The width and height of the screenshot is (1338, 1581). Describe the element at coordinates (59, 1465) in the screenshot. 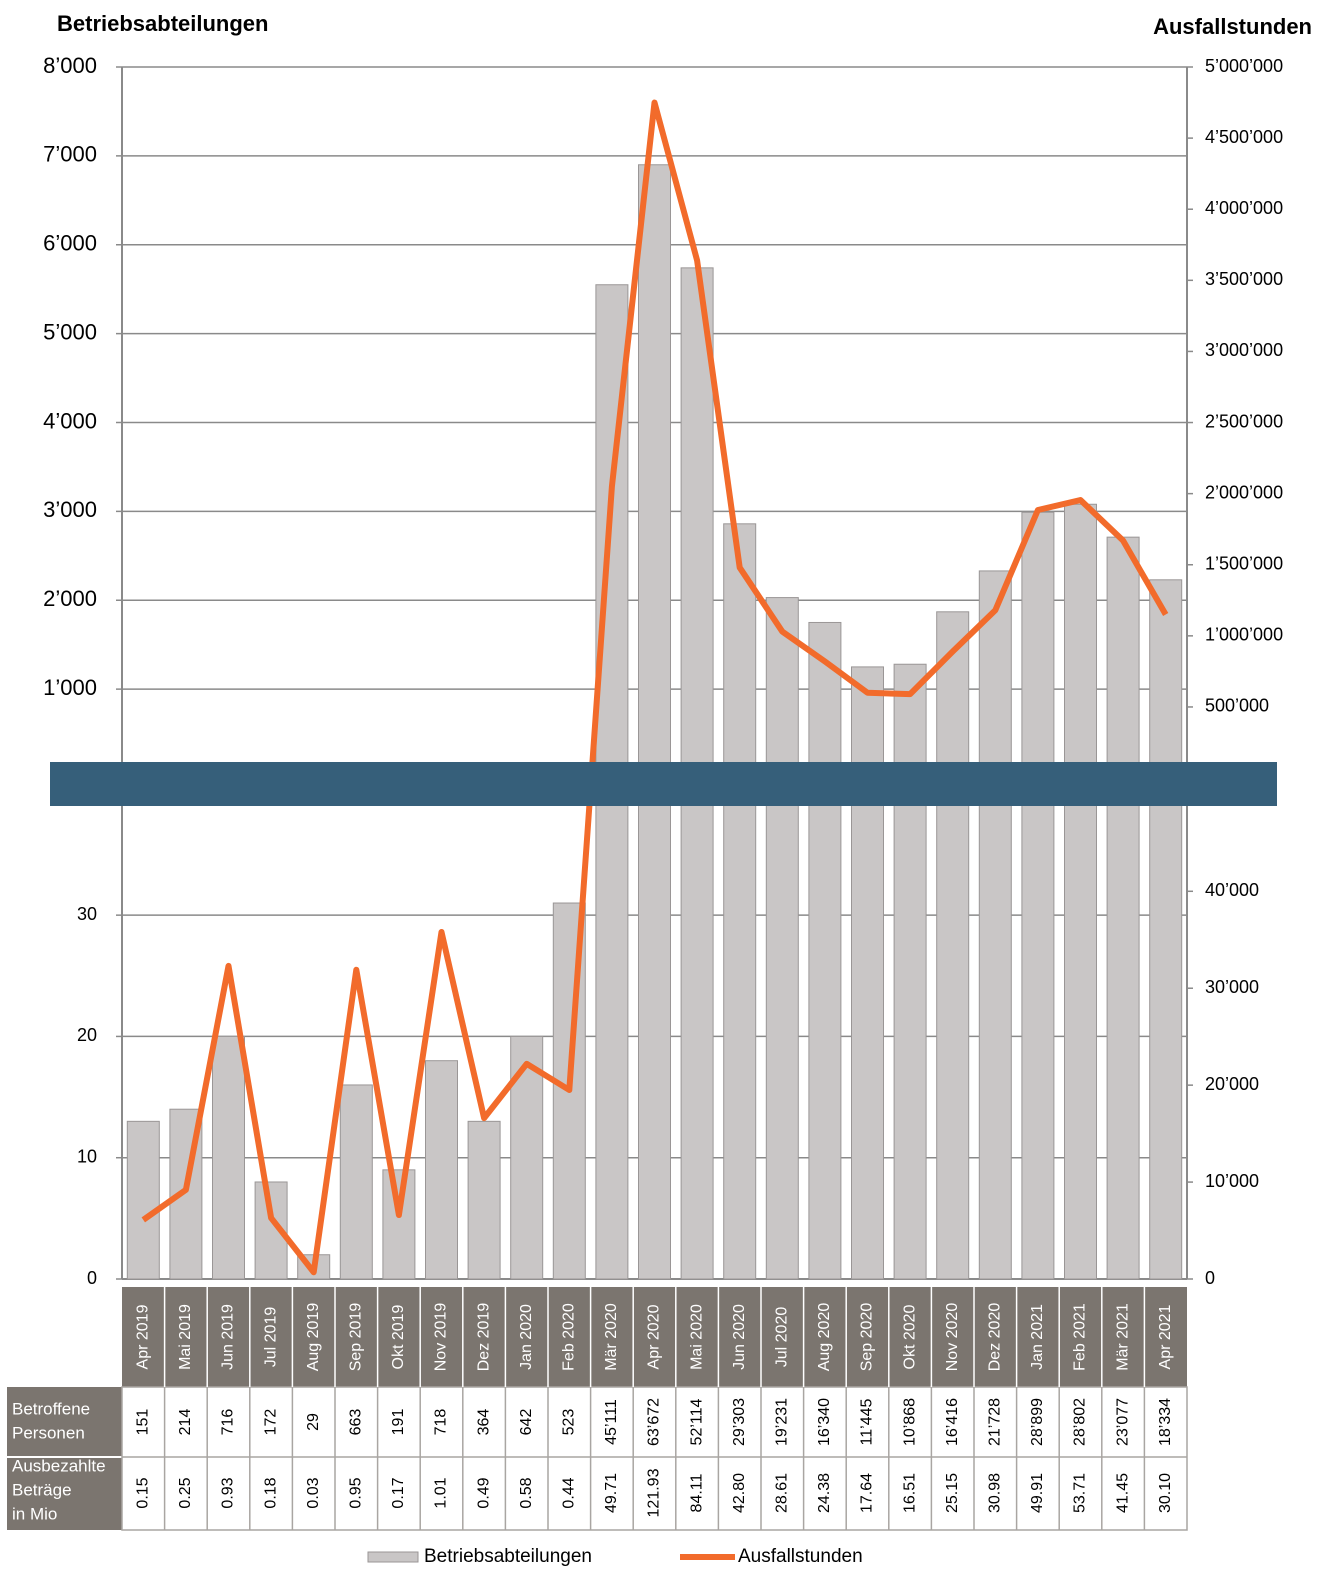

I see `row-label: Ausbezahlte` at that location.